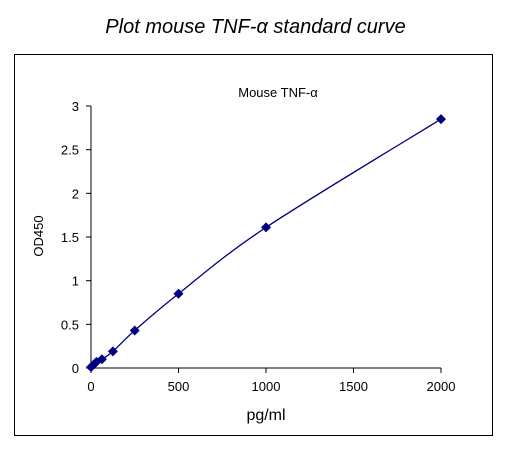 This screenshot has width=511, height=460. Describe the element at coordinates (70, 324) in the screenshot. I see `y-tick-label: 0.5` at that location.